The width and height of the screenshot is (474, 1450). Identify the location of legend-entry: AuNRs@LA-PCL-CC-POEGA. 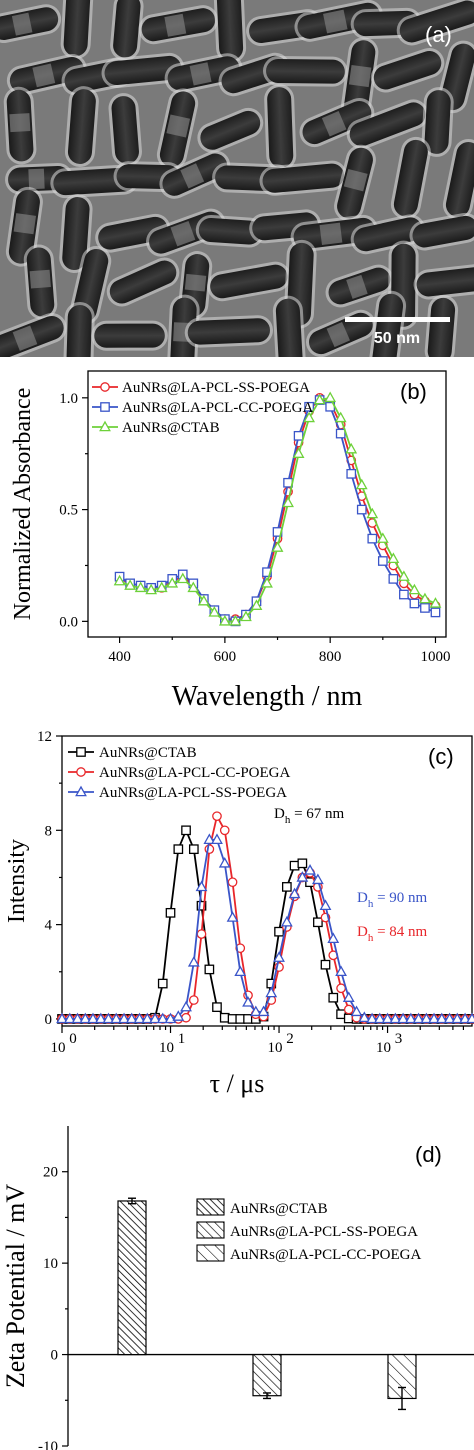
(217, 408).